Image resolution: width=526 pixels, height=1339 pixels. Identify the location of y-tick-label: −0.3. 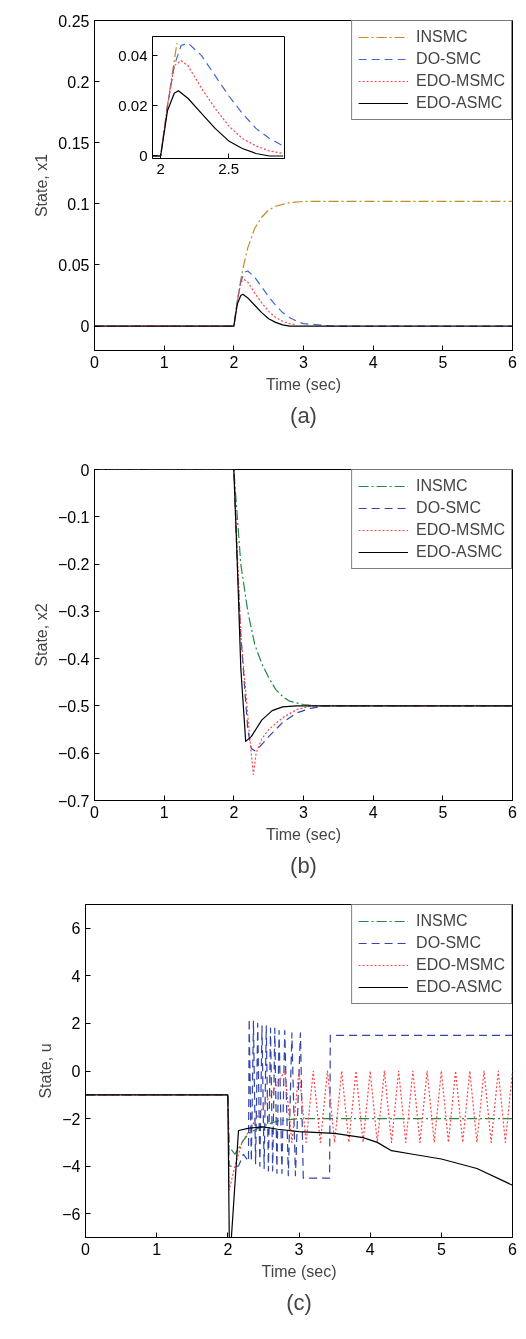
(73, 612).